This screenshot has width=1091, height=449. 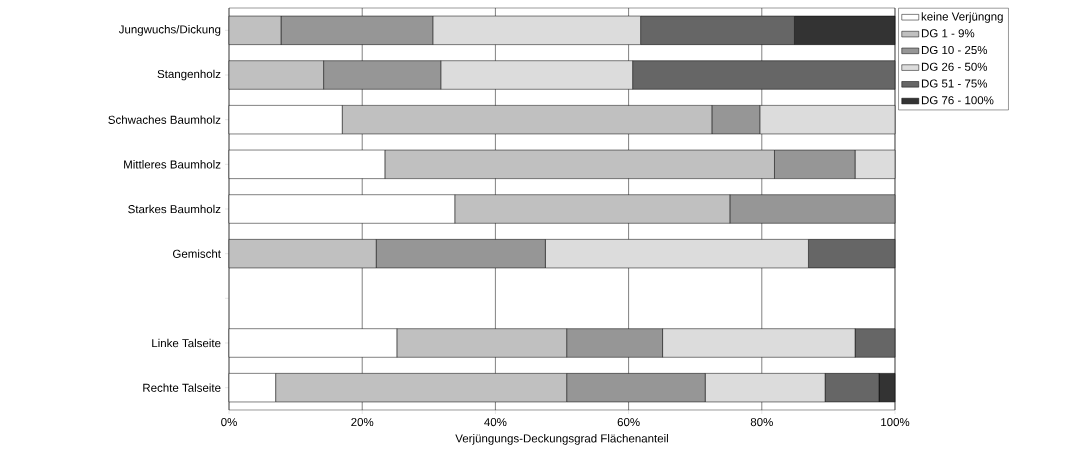 I want to click on y-tick-label: Starkes Baumholz, so click(x=174, y=209).